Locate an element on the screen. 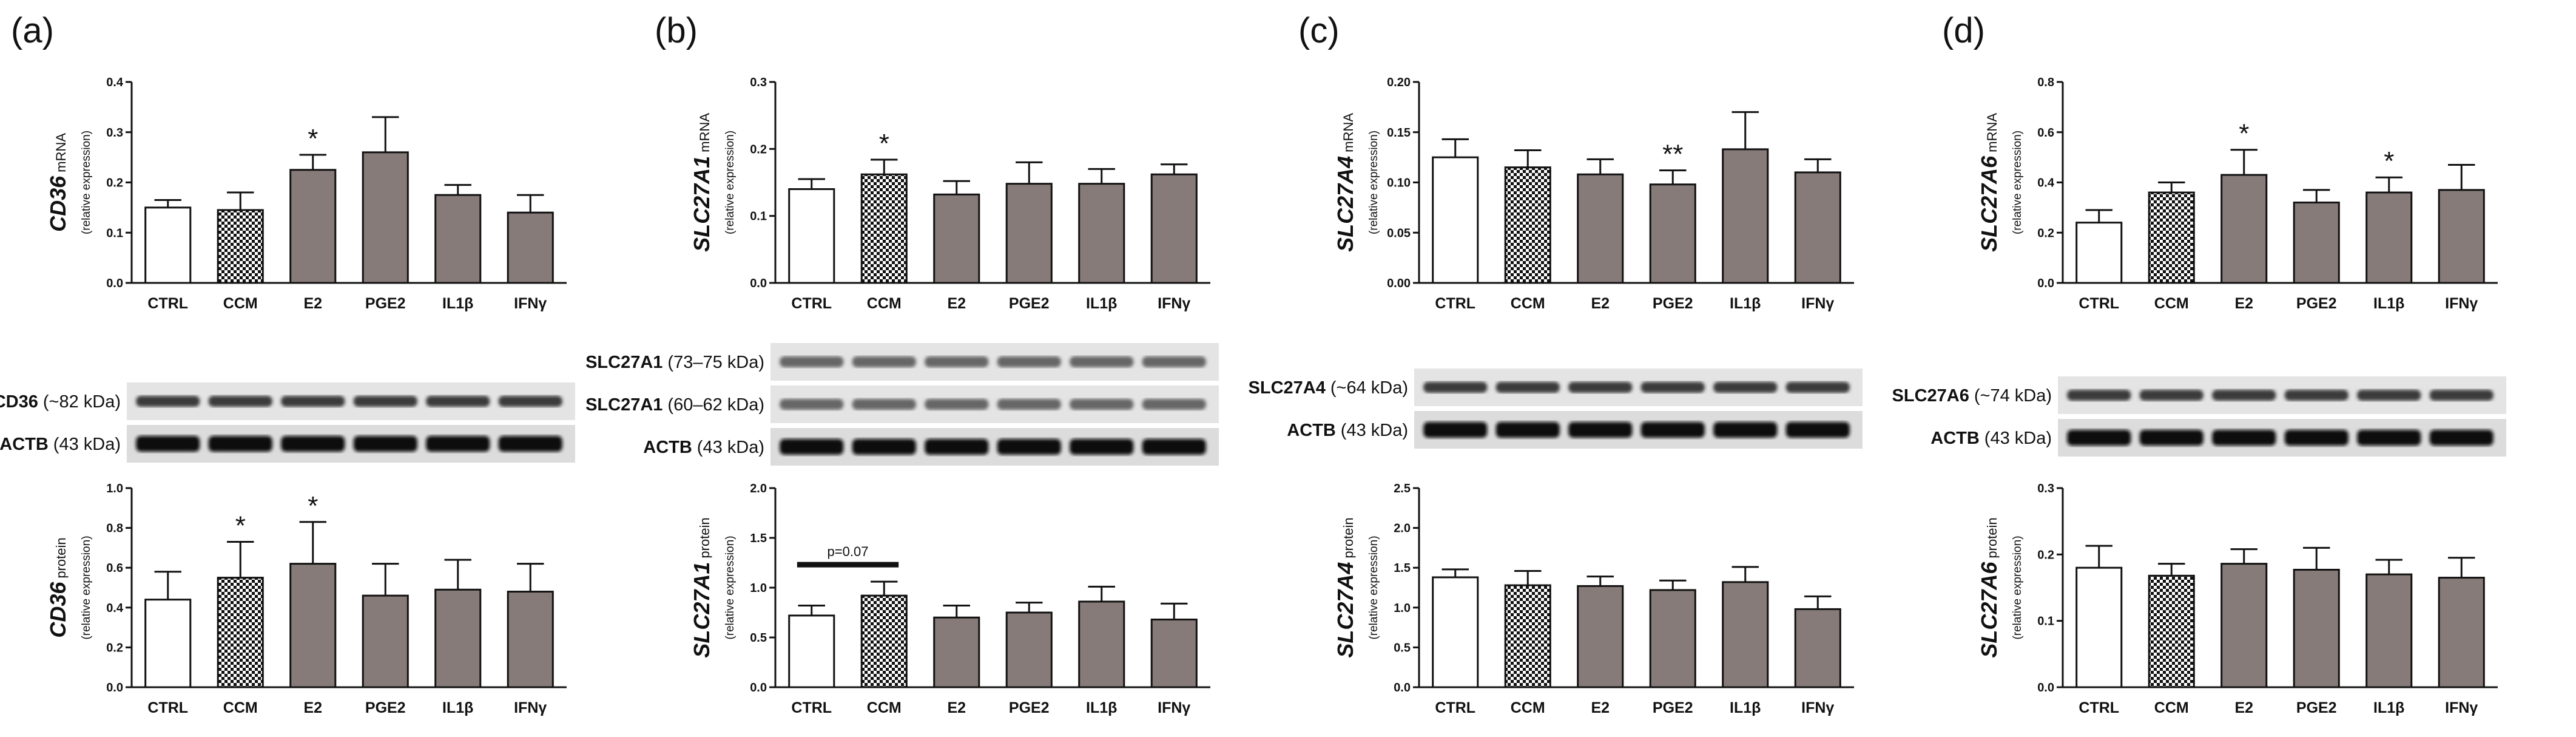 The height and width of the screenshot is (737, 2576). y-tick-label: 0.4 is located at coordinates (2046, 183).